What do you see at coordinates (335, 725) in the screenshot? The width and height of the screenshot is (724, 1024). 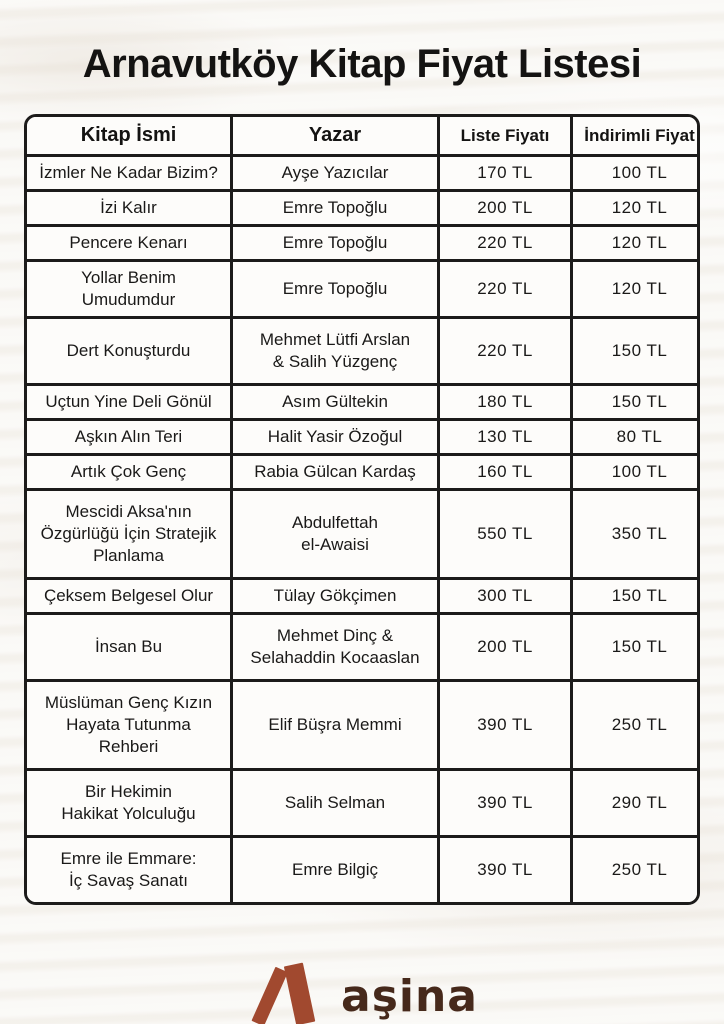 I see `author-cell: Elif Büşra Memmi` at bounding box center [335, 725].